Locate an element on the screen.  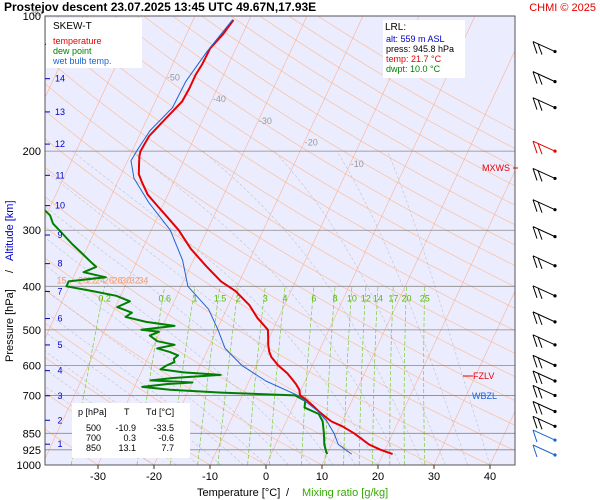
pressure-tick-label: 200 is located at coordinates (32, 152).